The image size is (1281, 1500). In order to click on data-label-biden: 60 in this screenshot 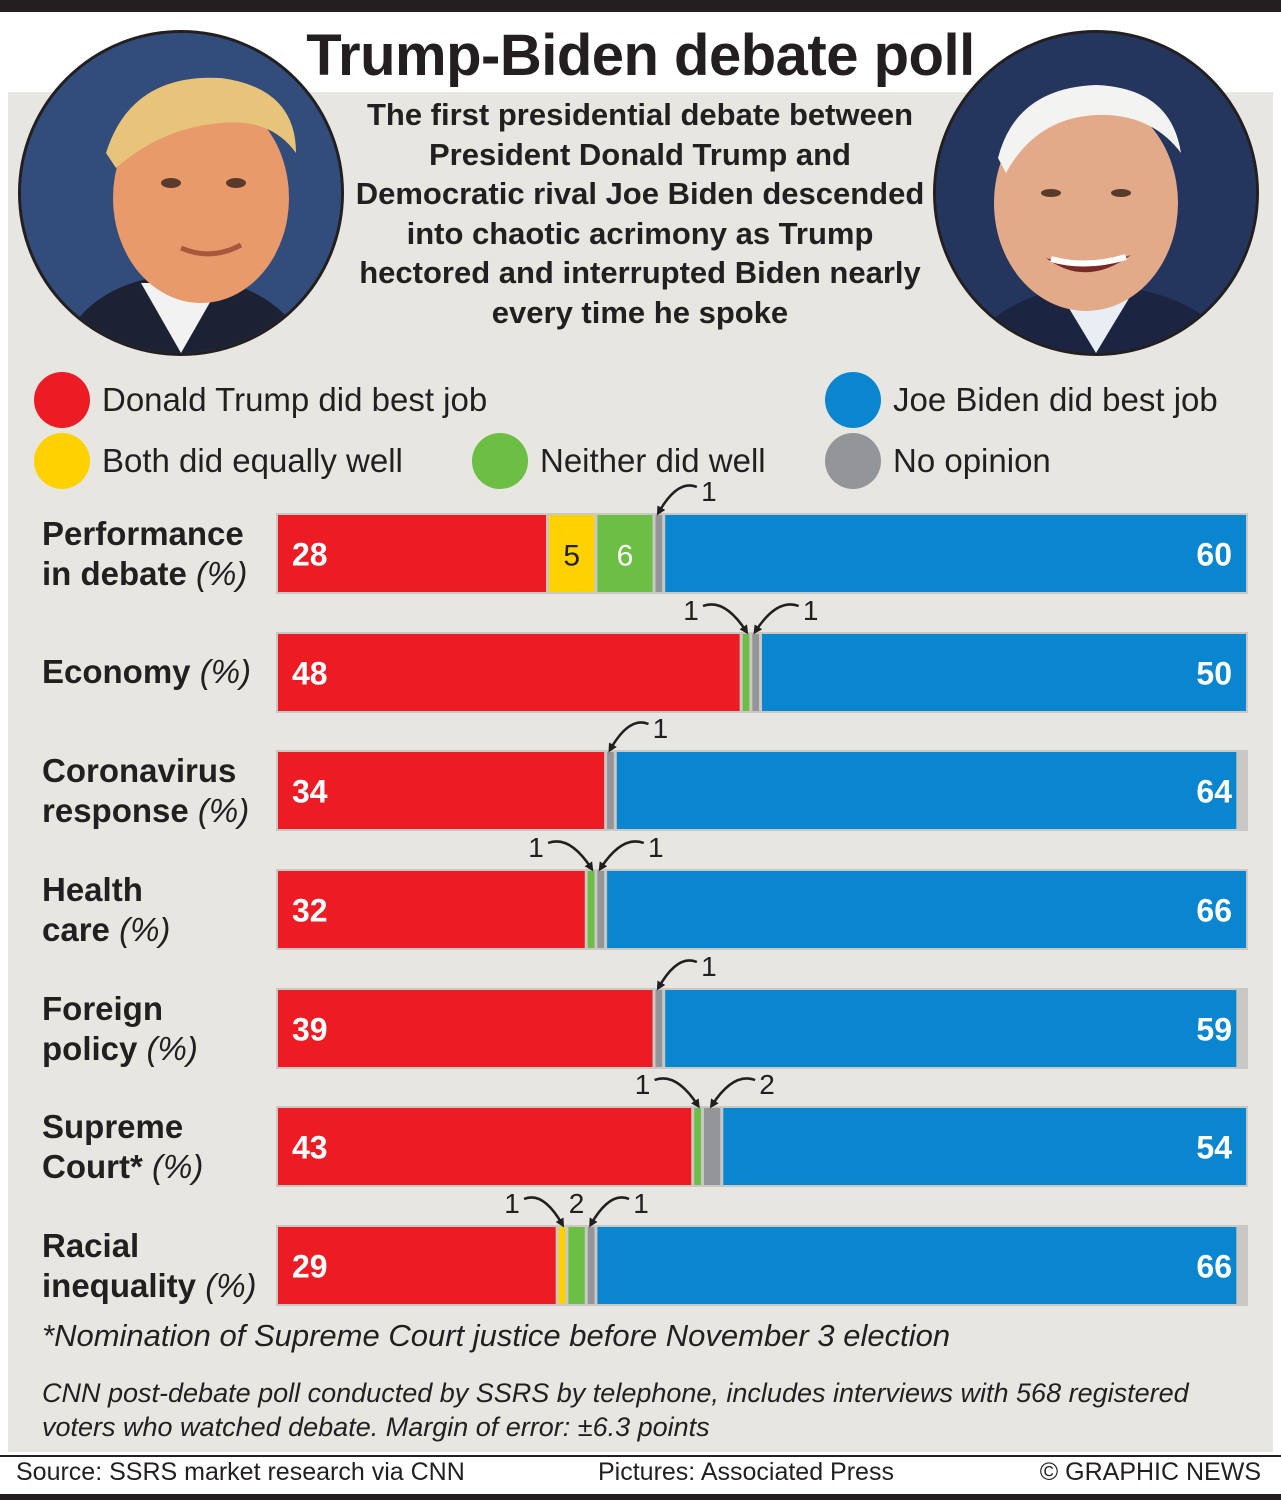, I will do `click(1214, 555)`.